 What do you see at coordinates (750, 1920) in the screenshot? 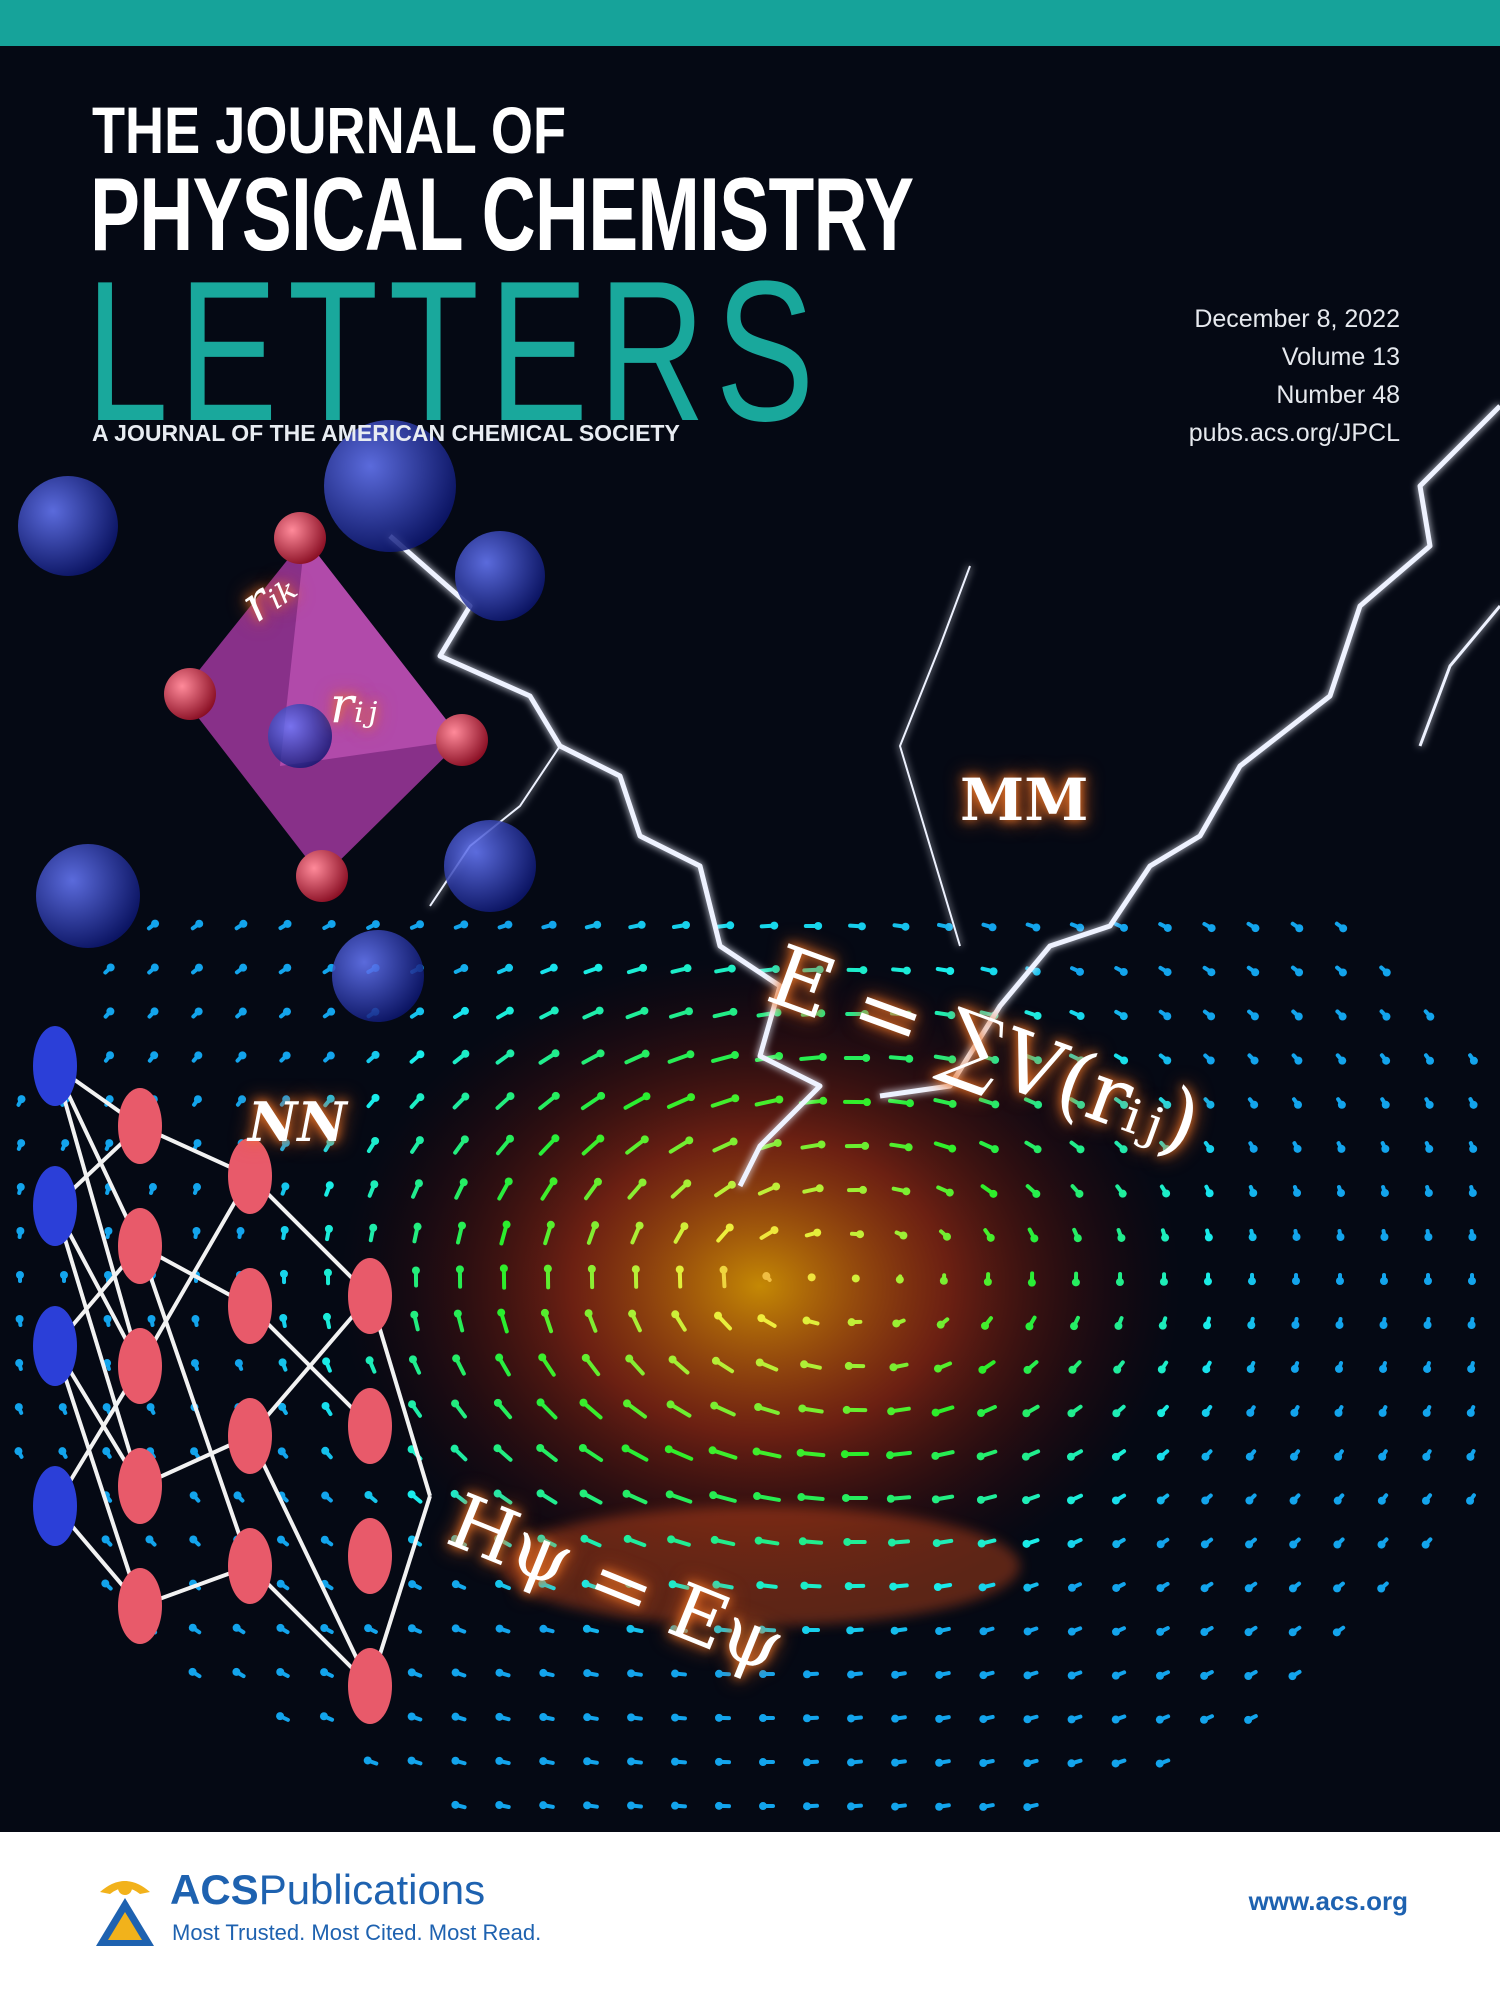
I see `footer` at bounding box center [750, 1920].